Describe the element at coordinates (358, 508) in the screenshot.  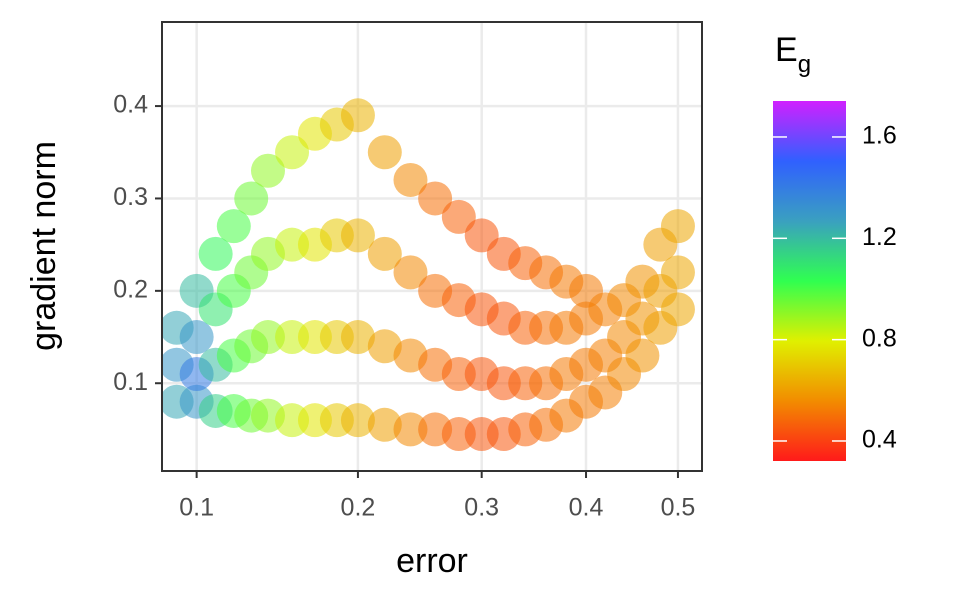
I see `x-tick-label: 0.2` at that location.